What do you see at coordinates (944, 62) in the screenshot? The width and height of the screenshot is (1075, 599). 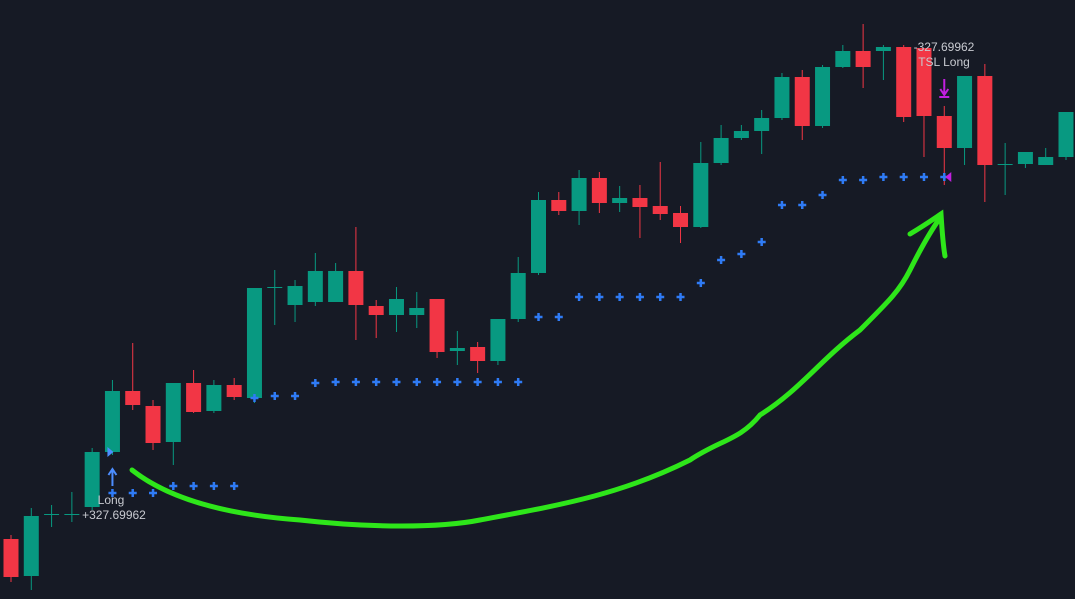 I see `exit-label: TSL Long` at bounding box center [944, 62].